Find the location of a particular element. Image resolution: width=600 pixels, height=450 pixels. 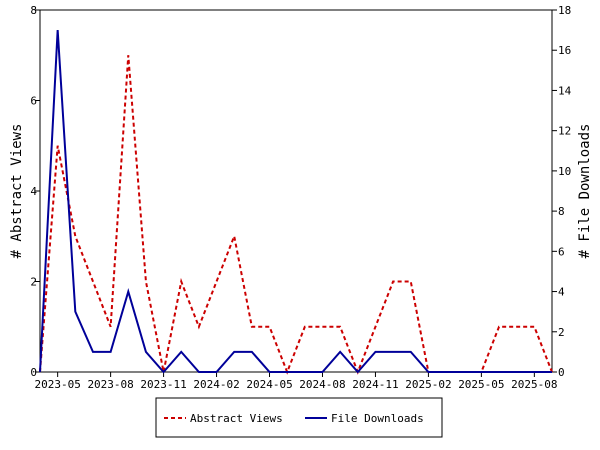

legend: Abstract Views File Downloads is located at coordinates (299, 417).